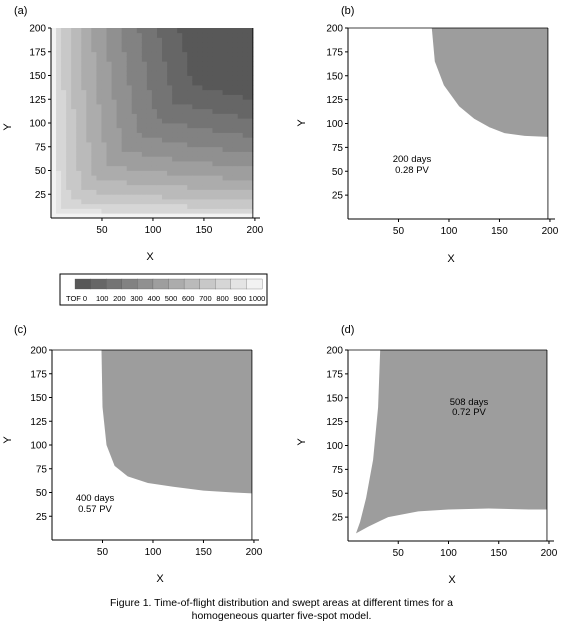 This screenshot has height=628, width=563. What do you see at coordinates (171, 298) in the screenshot?
I see `colorbar-tick-label: 500` at bounding box center [171, 298].